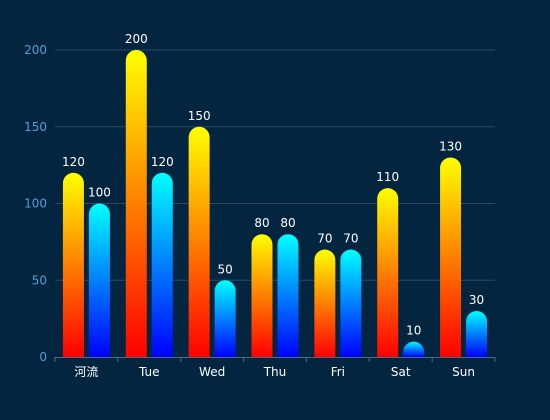  What do you see at coordinates (338, 372) in the screenshot?
I see `x-tick-label: Fri` at bounding box center [338, 372].